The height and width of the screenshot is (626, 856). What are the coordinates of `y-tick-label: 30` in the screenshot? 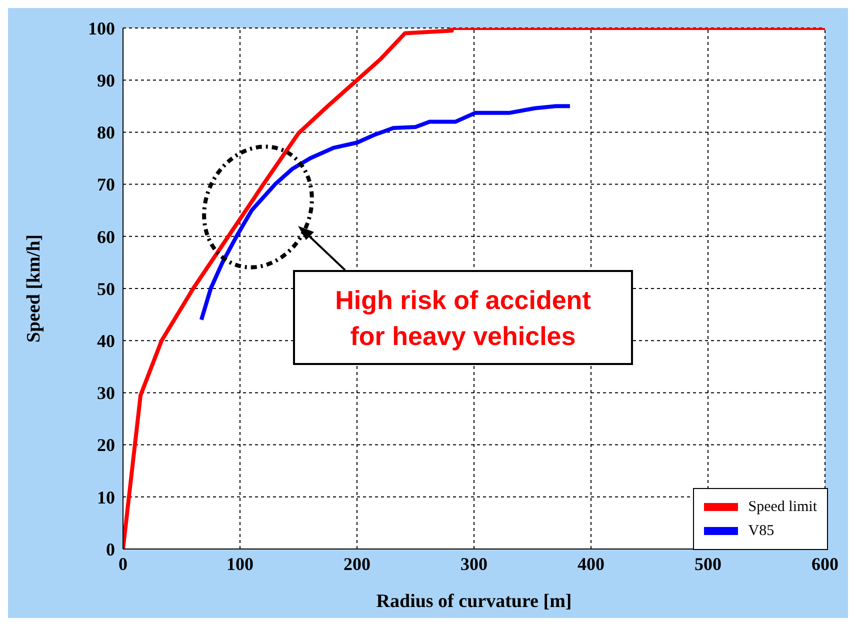 It's located at (106, 393).